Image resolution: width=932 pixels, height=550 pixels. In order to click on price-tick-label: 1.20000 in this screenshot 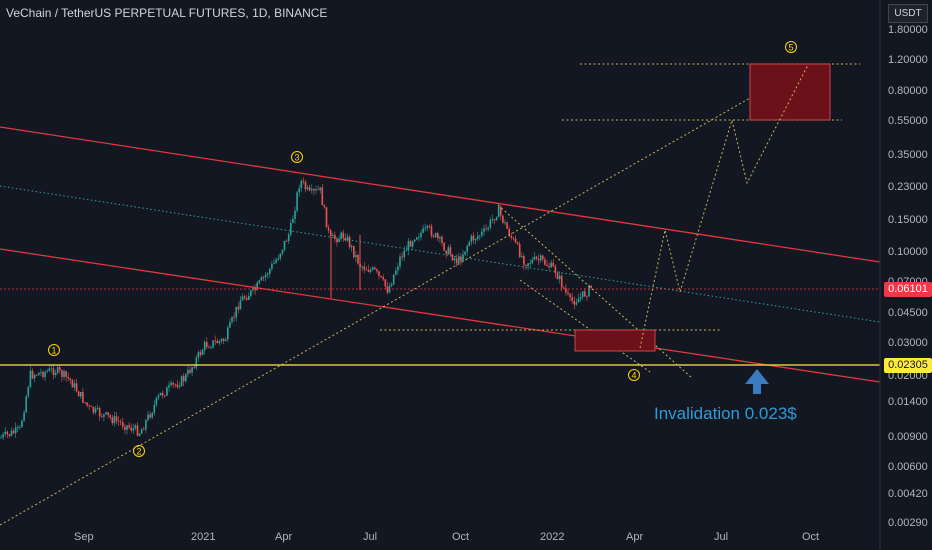, I will do `click(908, 60)`.